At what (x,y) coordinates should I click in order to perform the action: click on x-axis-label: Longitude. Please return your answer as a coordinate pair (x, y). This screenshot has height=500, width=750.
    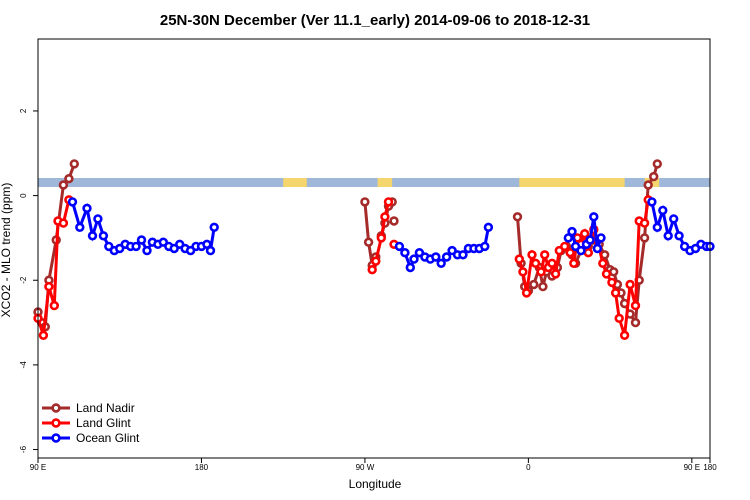
    Looking at the image, I should click on (375, 484).